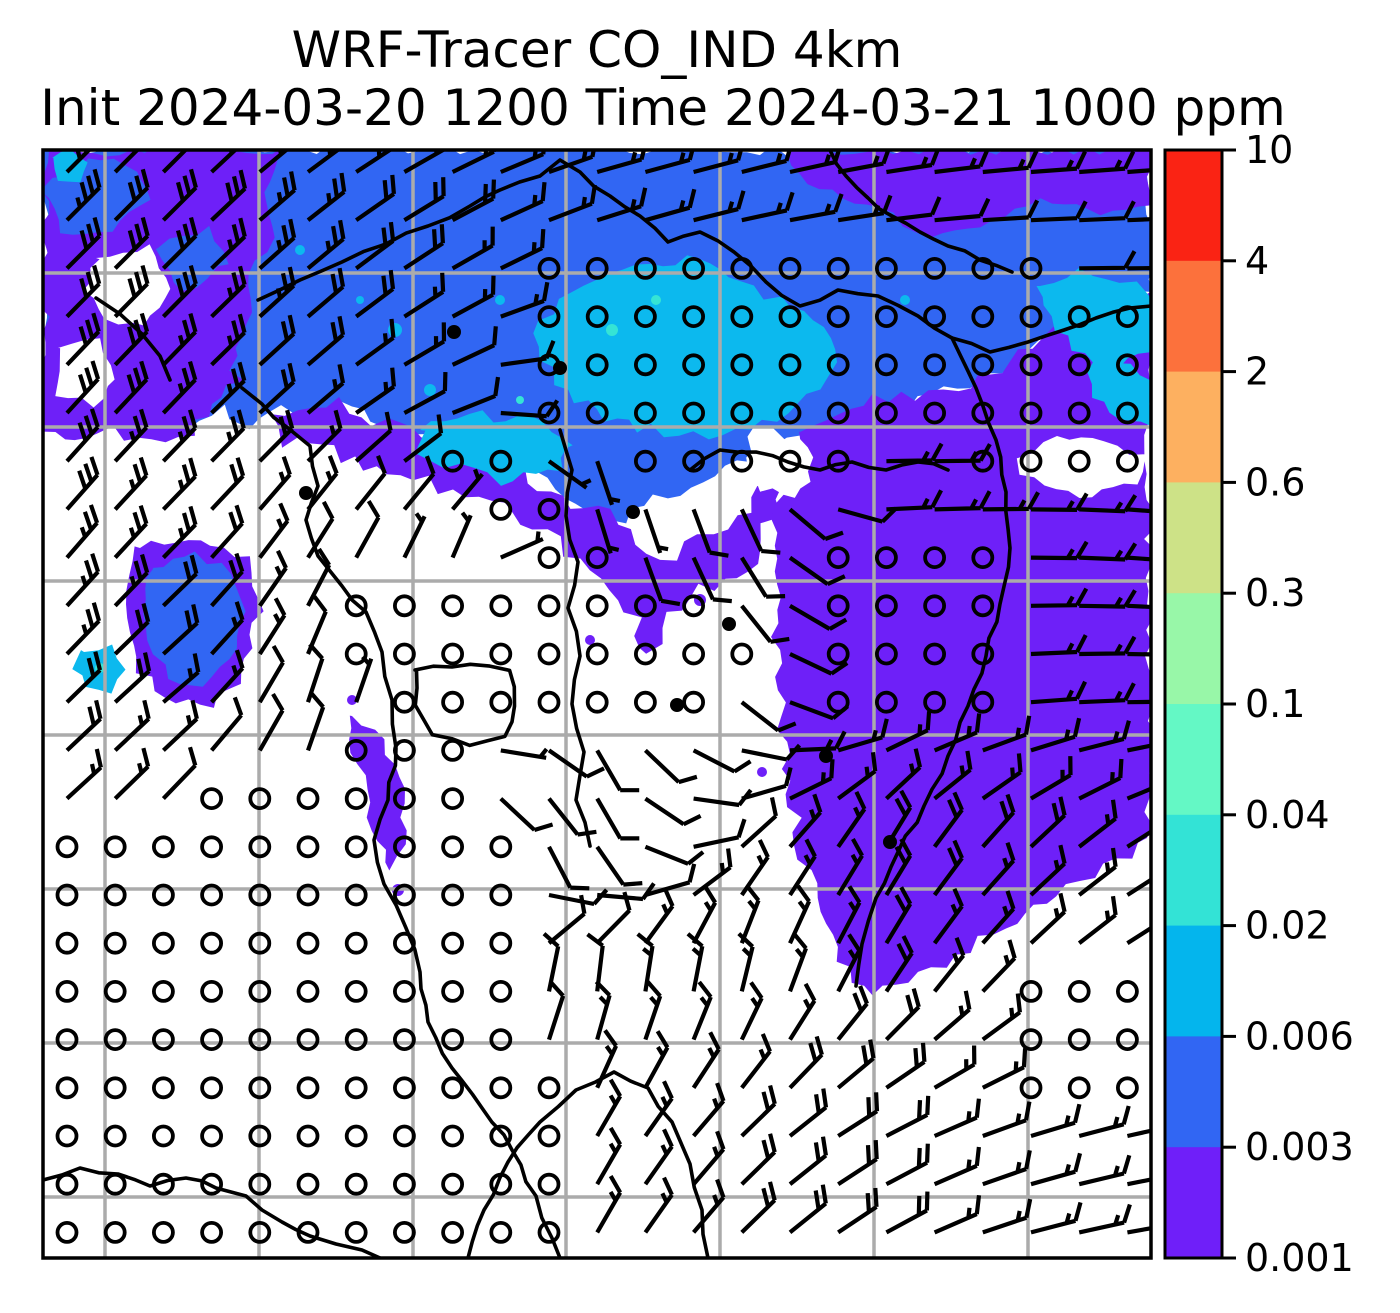  What do you see at coordinates (588, 1164) in the screenshot?
I see `coastline-south-peninsula` at bounding box center [588, 1164].